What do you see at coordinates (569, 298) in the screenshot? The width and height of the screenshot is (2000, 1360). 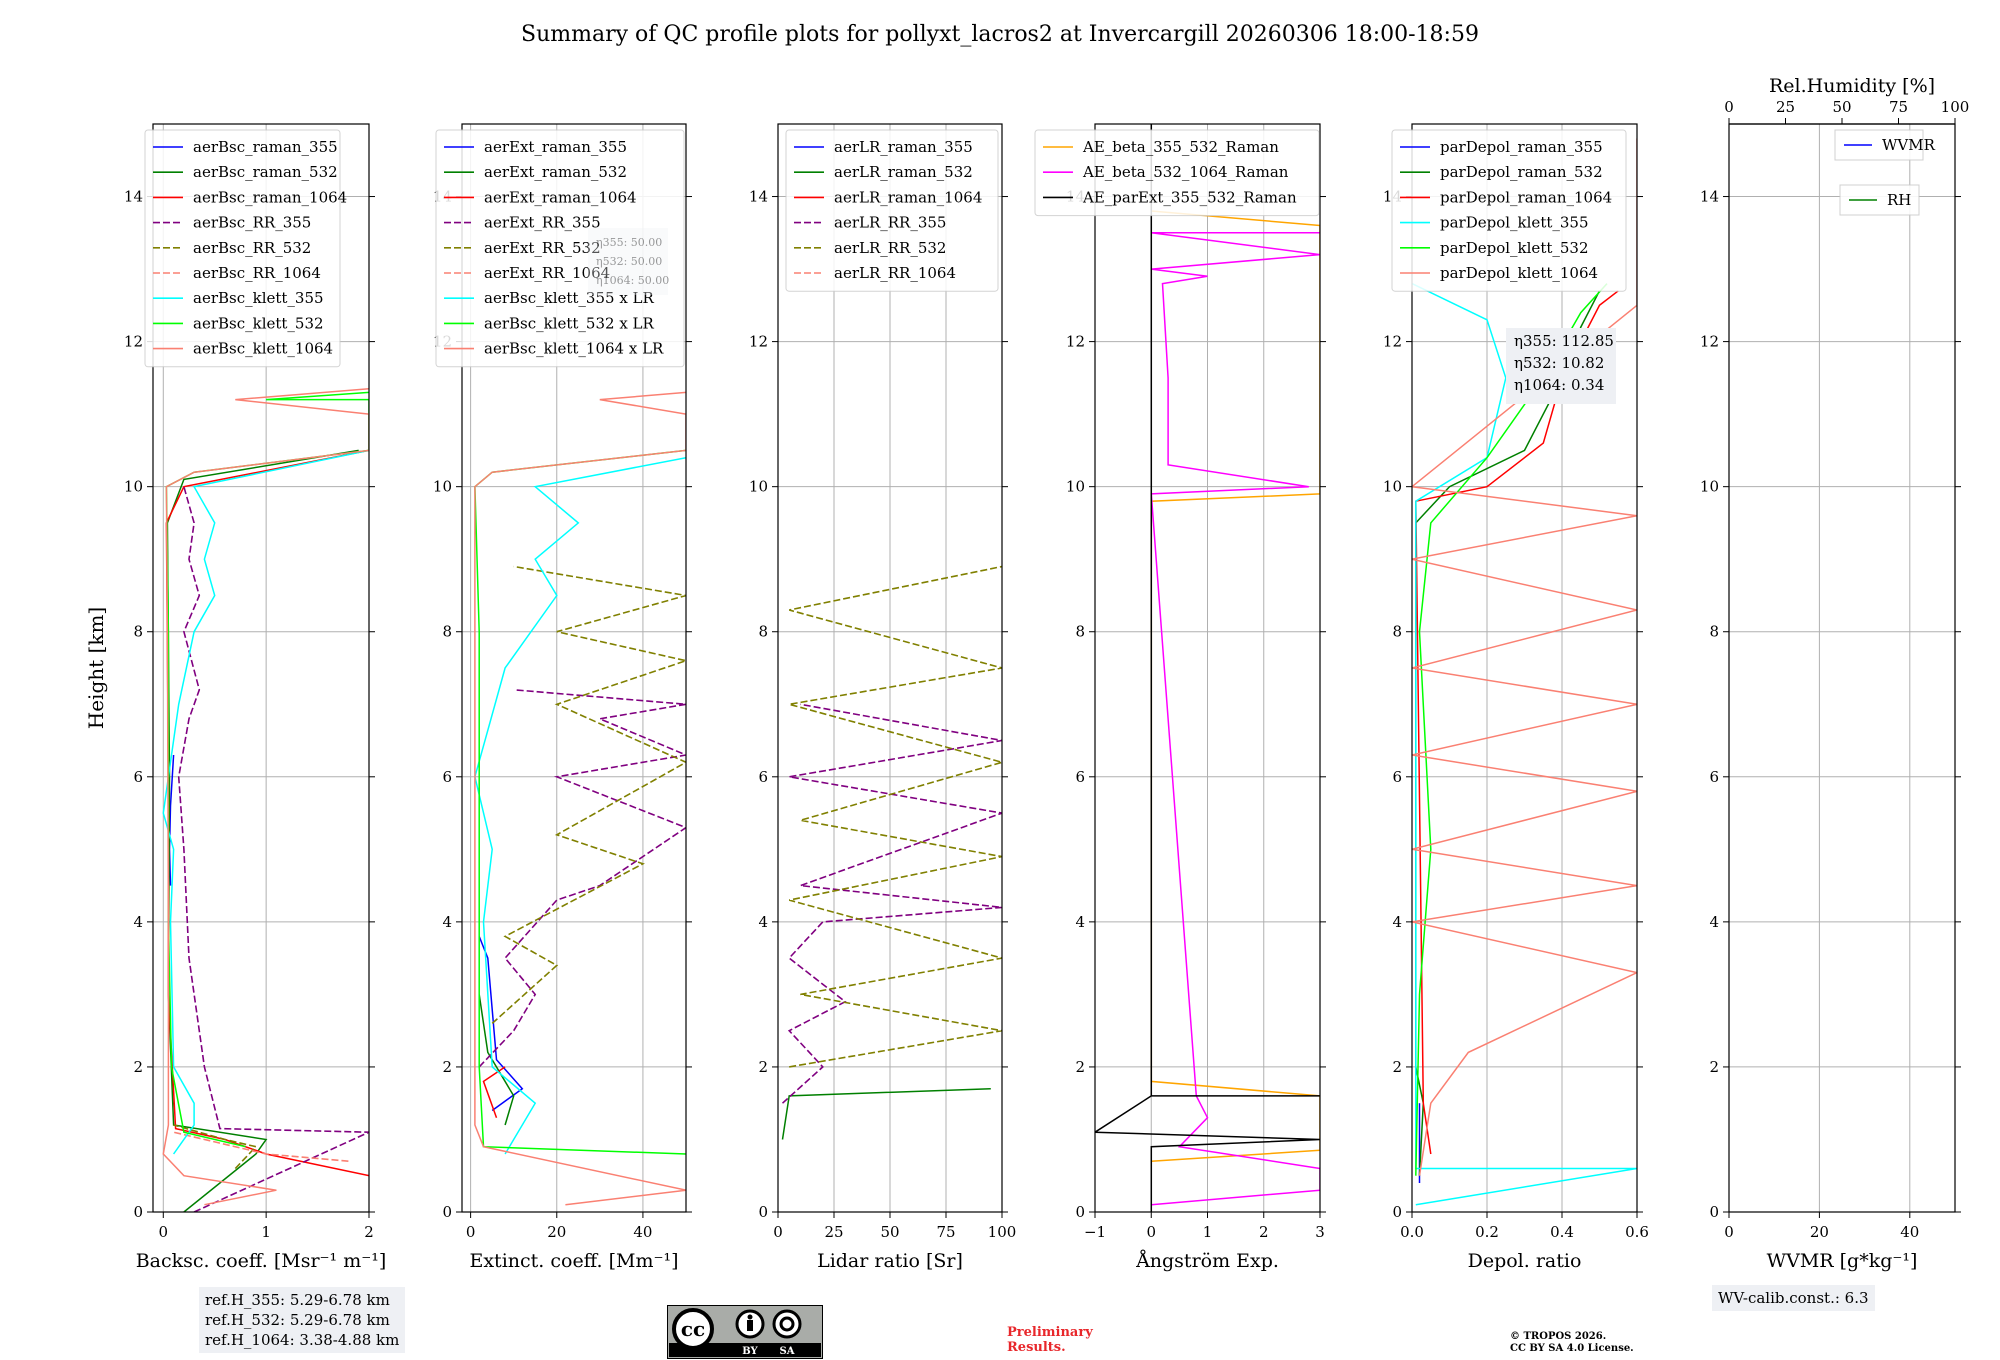 I see `legend-label: aerBsc_klett_355 x LR` at bounding box center [569, 298].